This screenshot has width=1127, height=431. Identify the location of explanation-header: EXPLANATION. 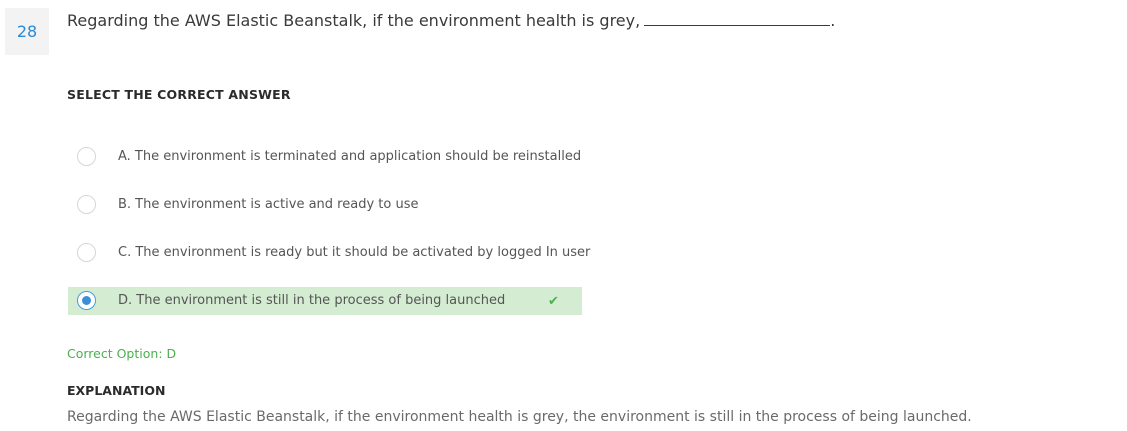
(116, 390).